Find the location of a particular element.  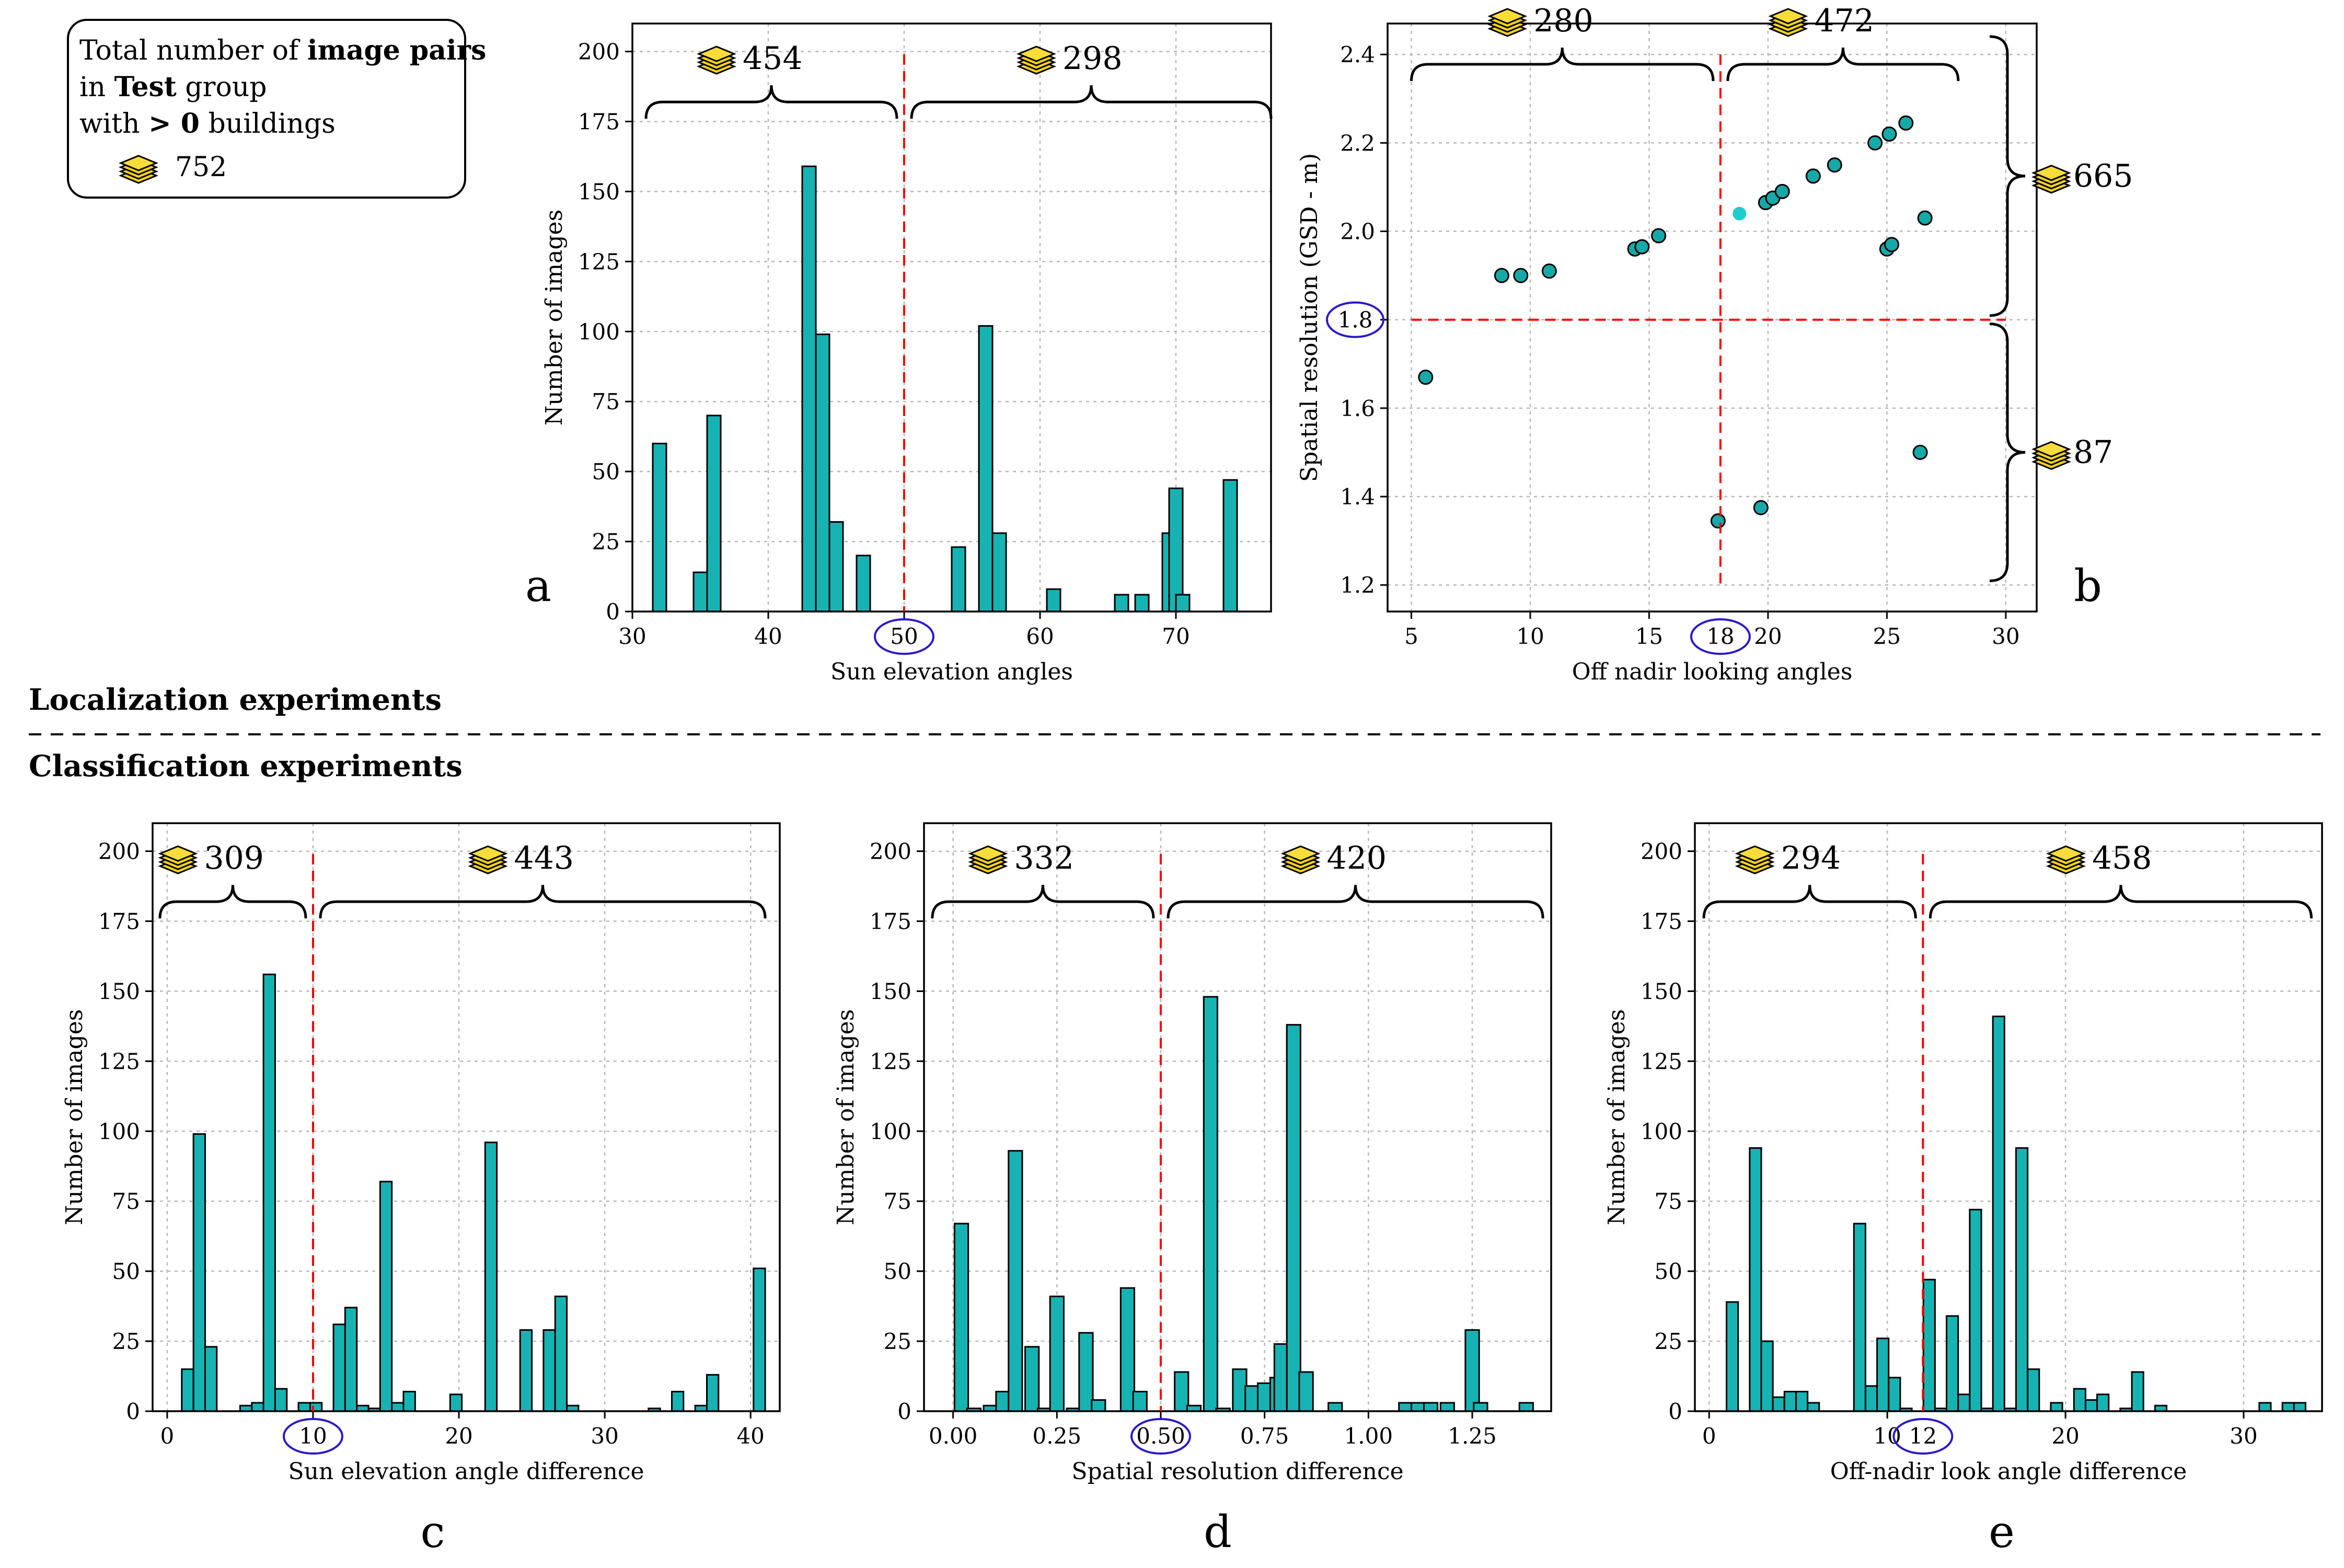

group-count: 298 is located at coordinates (1093, 58).